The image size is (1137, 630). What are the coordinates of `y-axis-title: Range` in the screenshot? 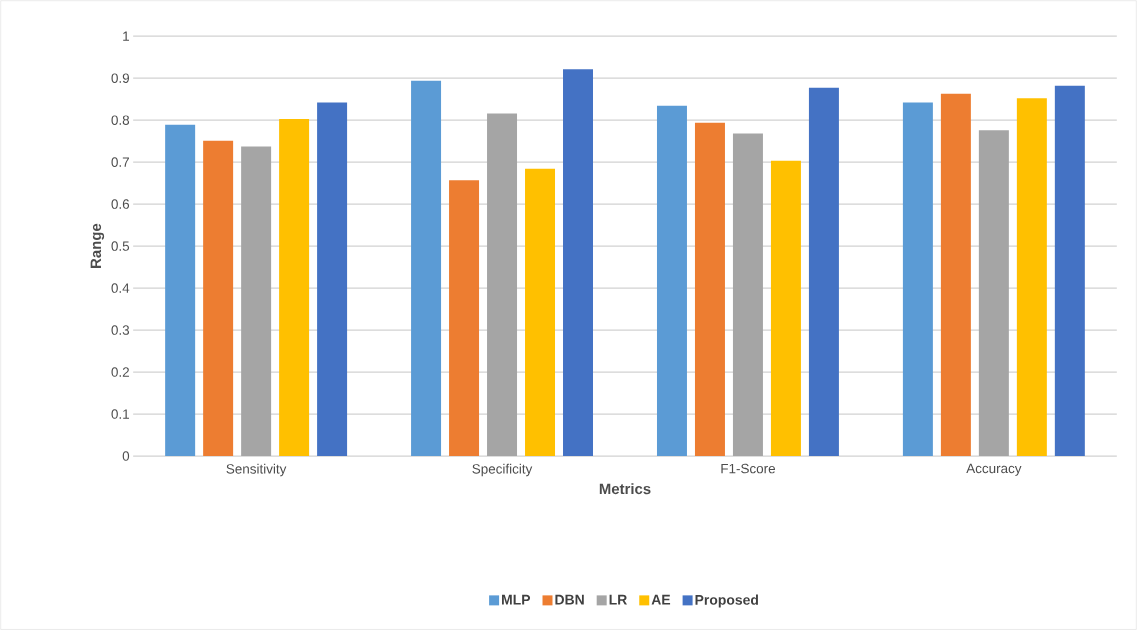 It's located at (97, 245).